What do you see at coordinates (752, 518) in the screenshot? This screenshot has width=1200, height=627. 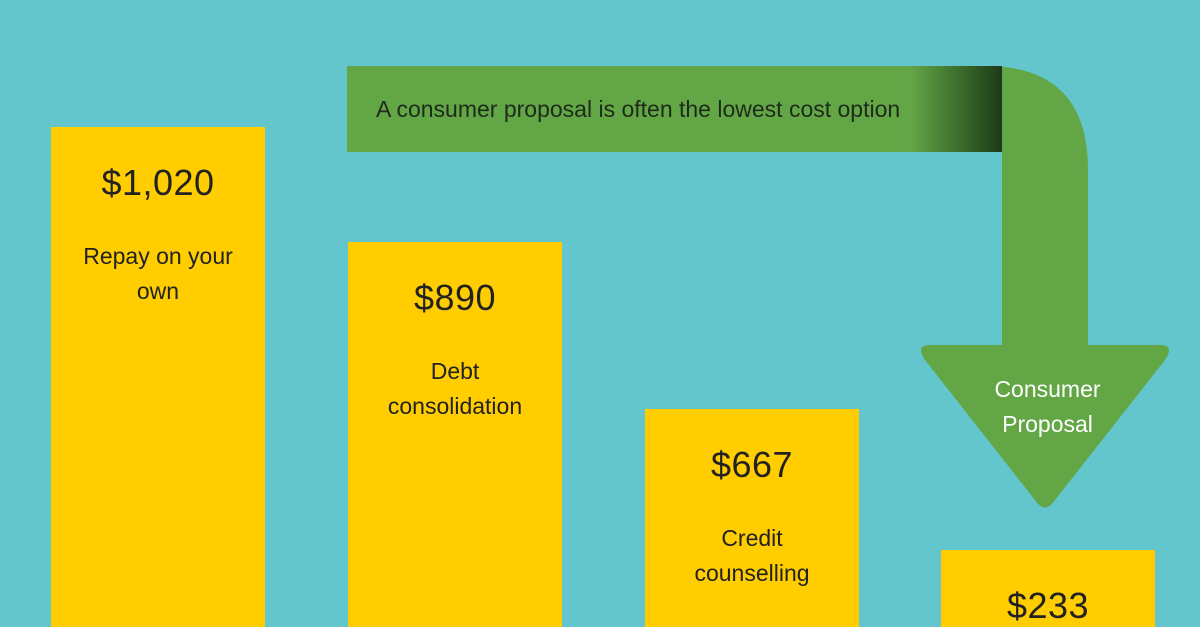 I see `bar-credit-counselling: $667 Credit counselling` at bounding box center [752, 518].